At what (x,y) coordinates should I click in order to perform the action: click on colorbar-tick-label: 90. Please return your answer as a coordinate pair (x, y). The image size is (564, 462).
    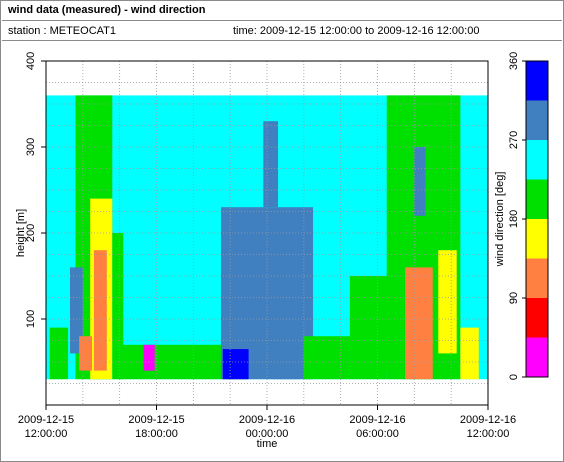
    Looking at the image, I should click on (514, 298).